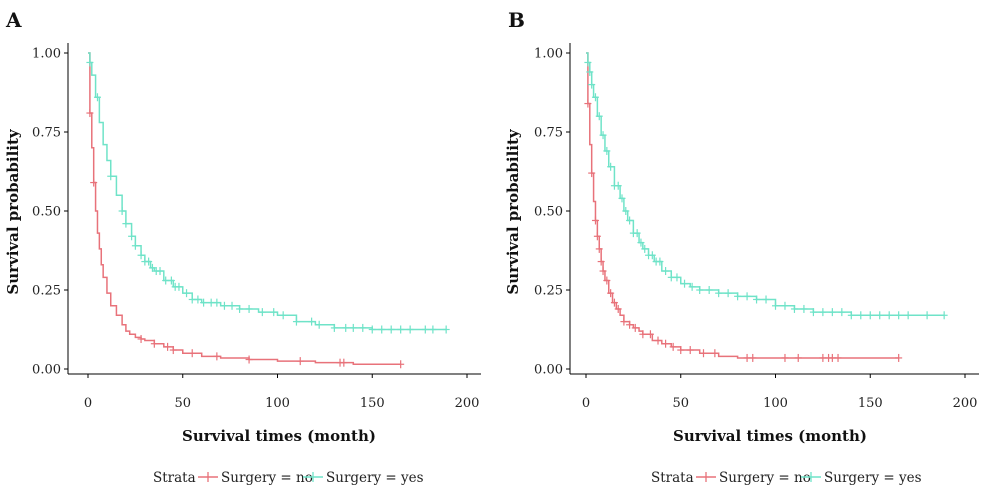 This screenshot has height=496, width=1000. I want to click on legend-label-no-b: Surgery = no, so click(765, 478).